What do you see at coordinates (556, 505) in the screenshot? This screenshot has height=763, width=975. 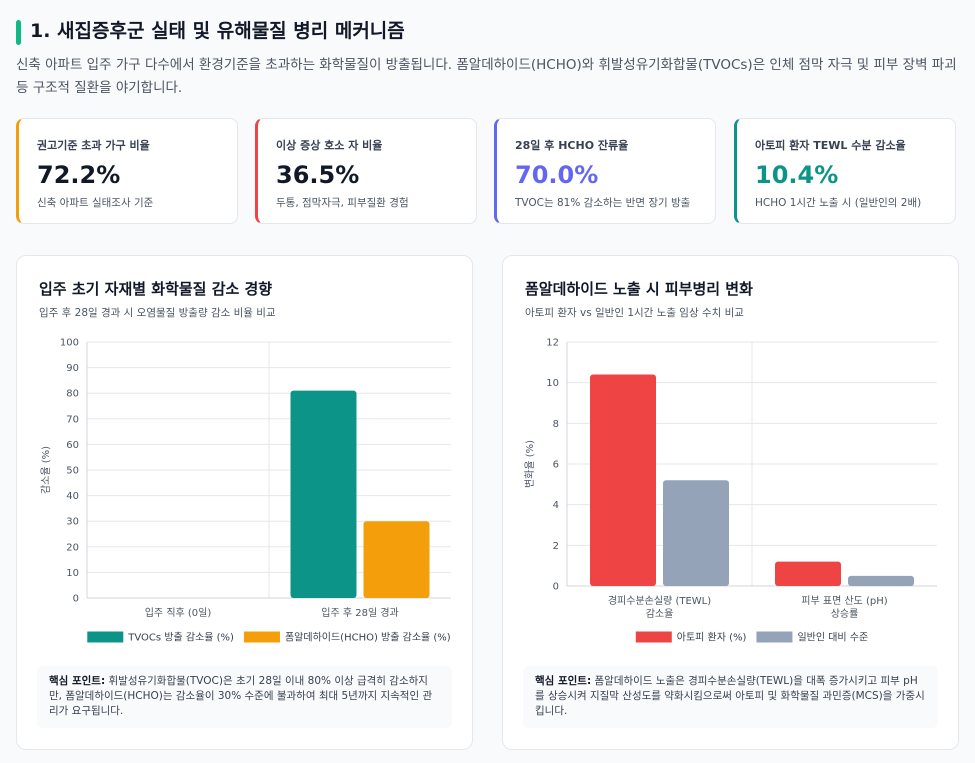 I see `y-tick-label: 4` at bounding box center [556, 505].